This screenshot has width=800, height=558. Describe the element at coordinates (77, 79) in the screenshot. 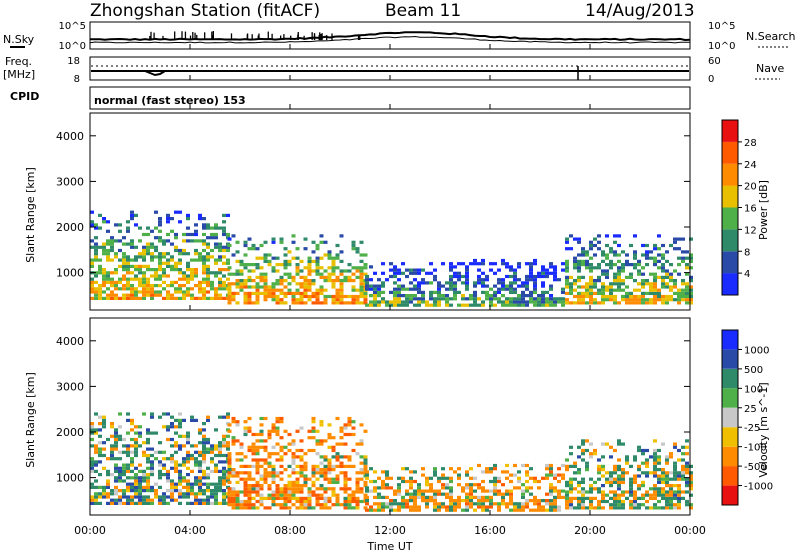

I see `freq-bottom-tick: 8` at that location.